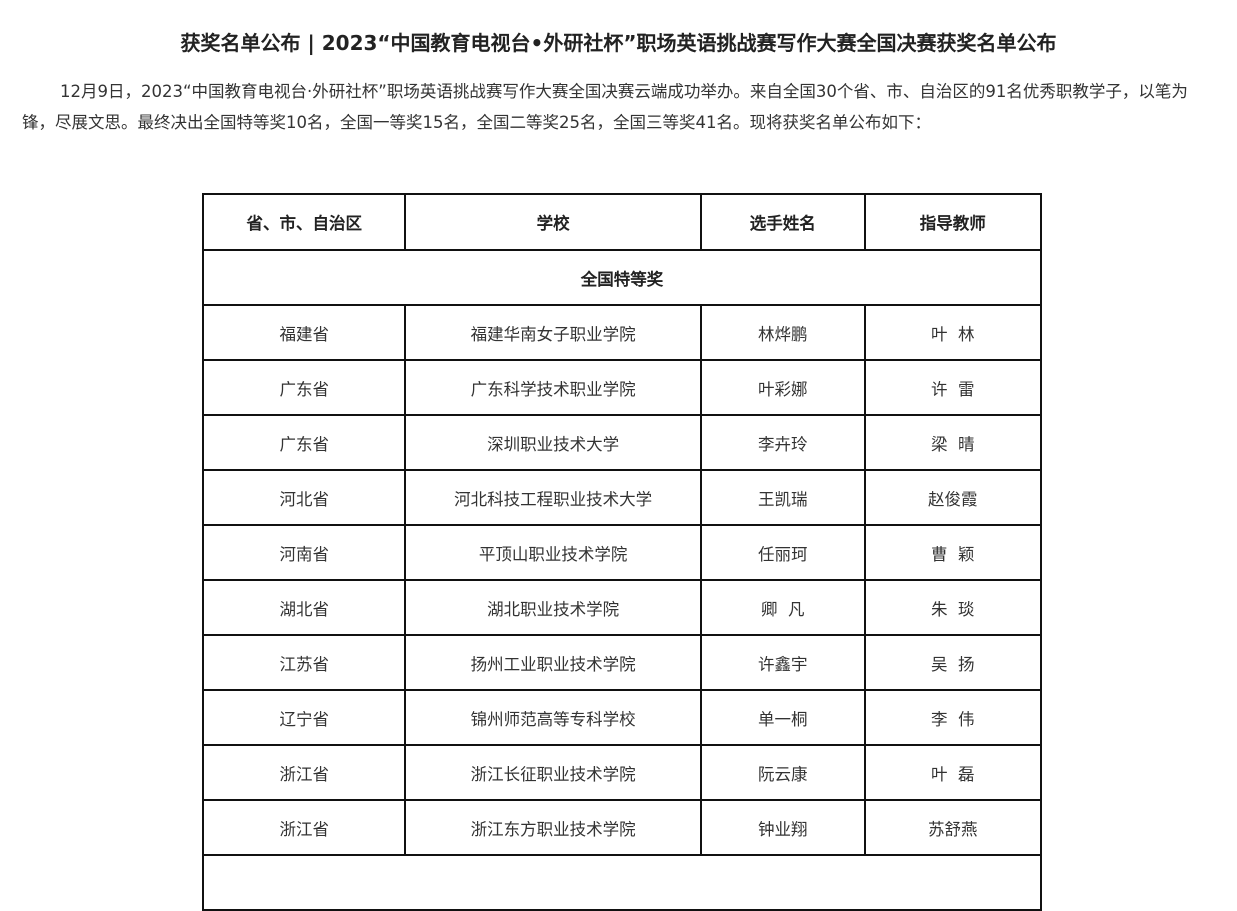  What do you see at coordinates (553, 387) in the screenshot?
I see `school-cell: 广东科学技术职业学院` at bounding box center [553, 387].